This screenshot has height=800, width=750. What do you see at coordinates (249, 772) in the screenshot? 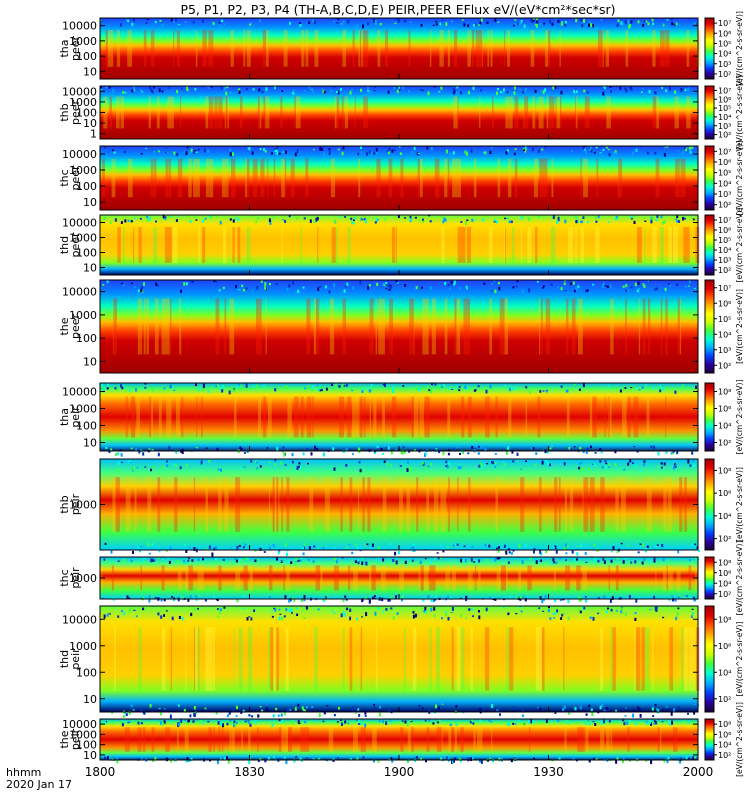
I see `xtick-label: 1830` at bounding box center [249, 772].